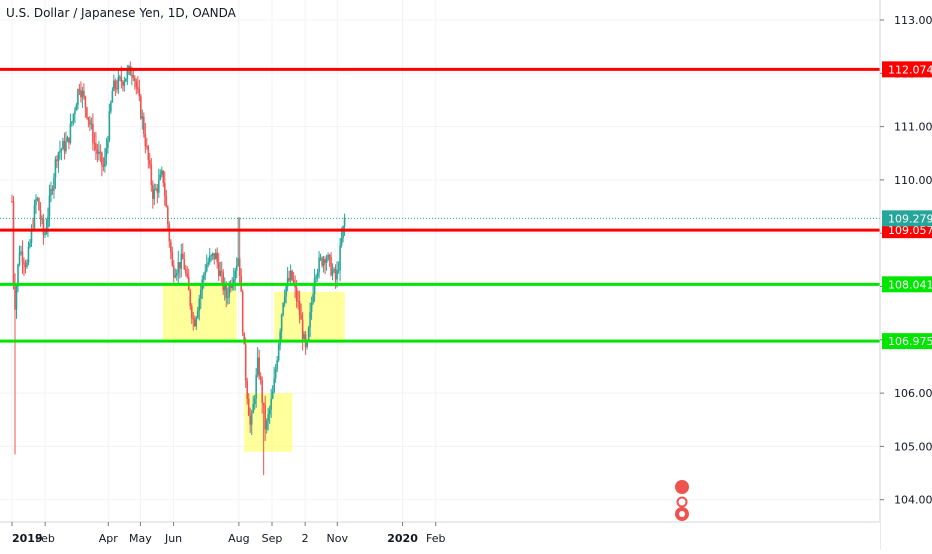  Describe the element at coordinates (913, 393) in the screenshot. I see `y-tick-label: 106.000` at that location.